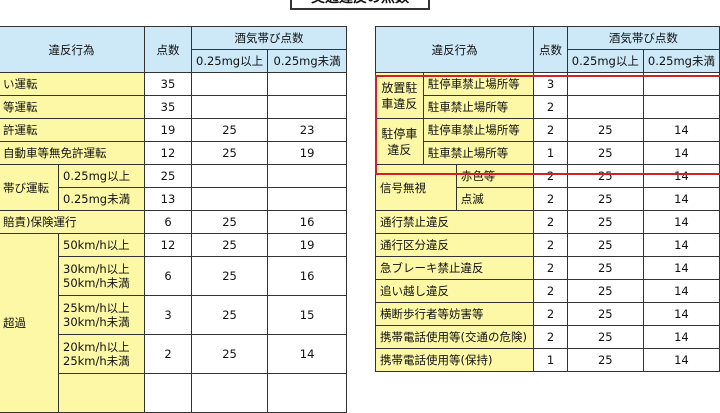 The image size is (720, 413). What do you see at coordinates (454, 268) in the screenshot?
I see `violation-label: 急ブレーキ禁止違反` at bounding box center [454, 268].